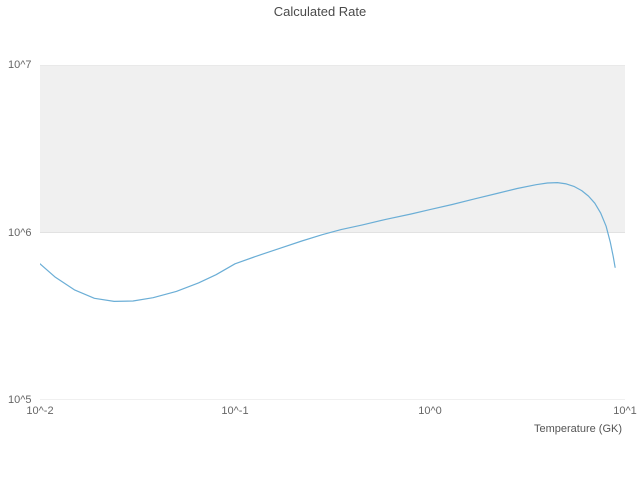  I want to click on x-tick-label: 10^1, so click(625, 411).